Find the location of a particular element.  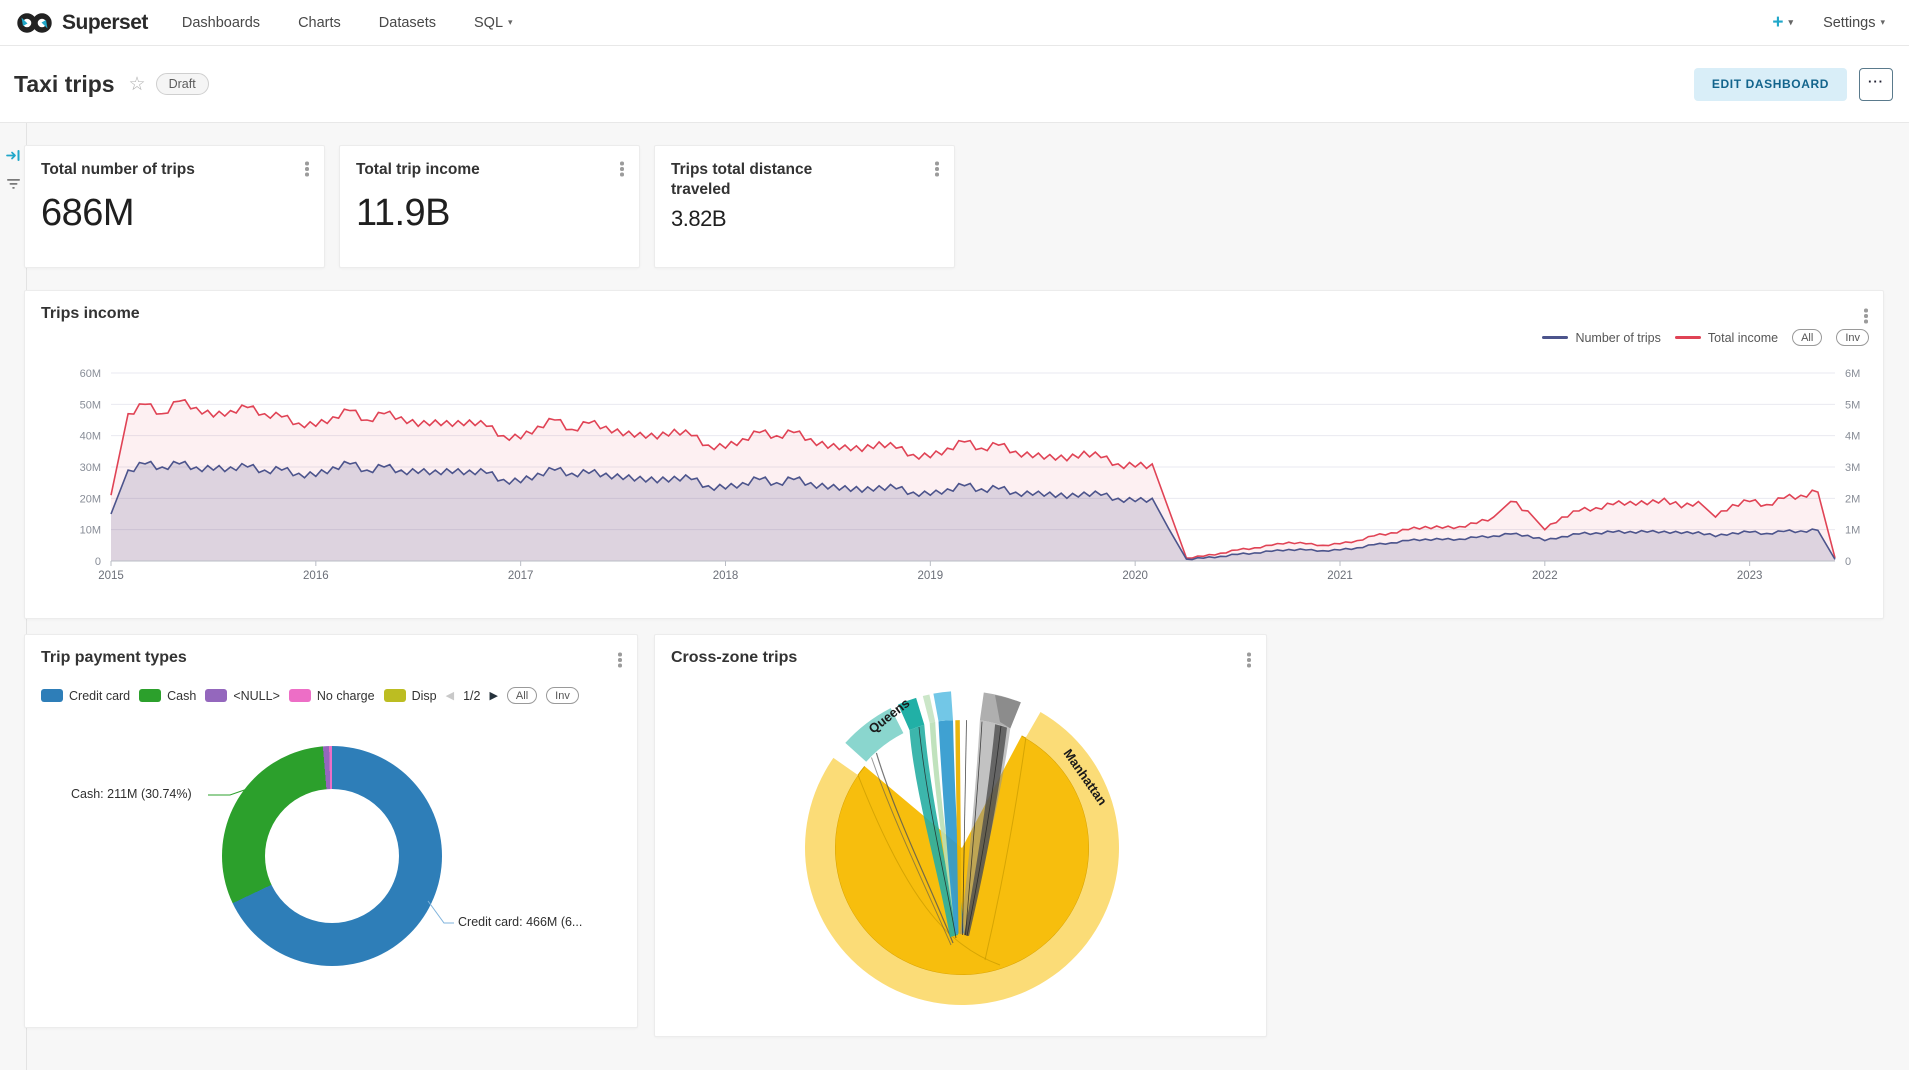

svg-text: 5M is located at coordinates (1852, 405).